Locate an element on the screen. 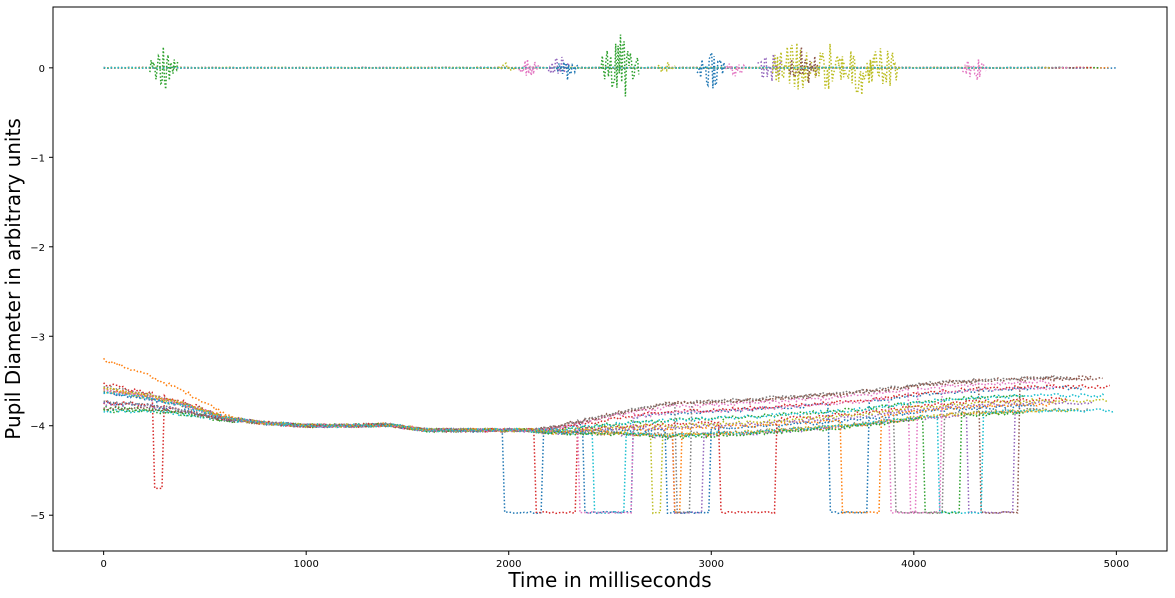 The height and width of the screenshot is (598, 1175). x-tick-label: 3000 is located at coordinates (711, 564).